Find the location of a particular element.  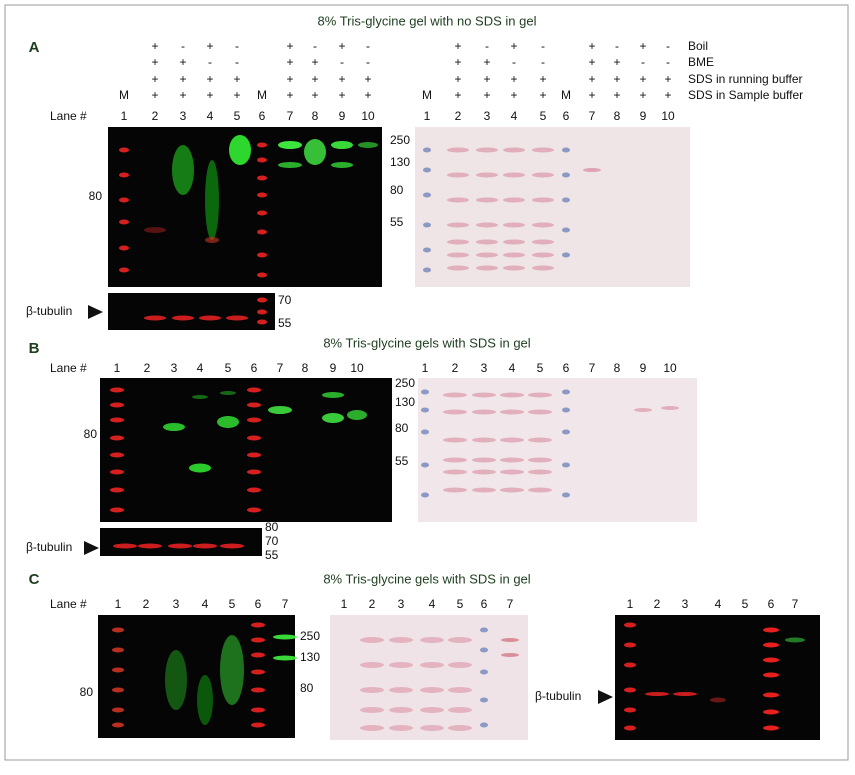

lane-number: 7 is located at coordinates (592, 368).